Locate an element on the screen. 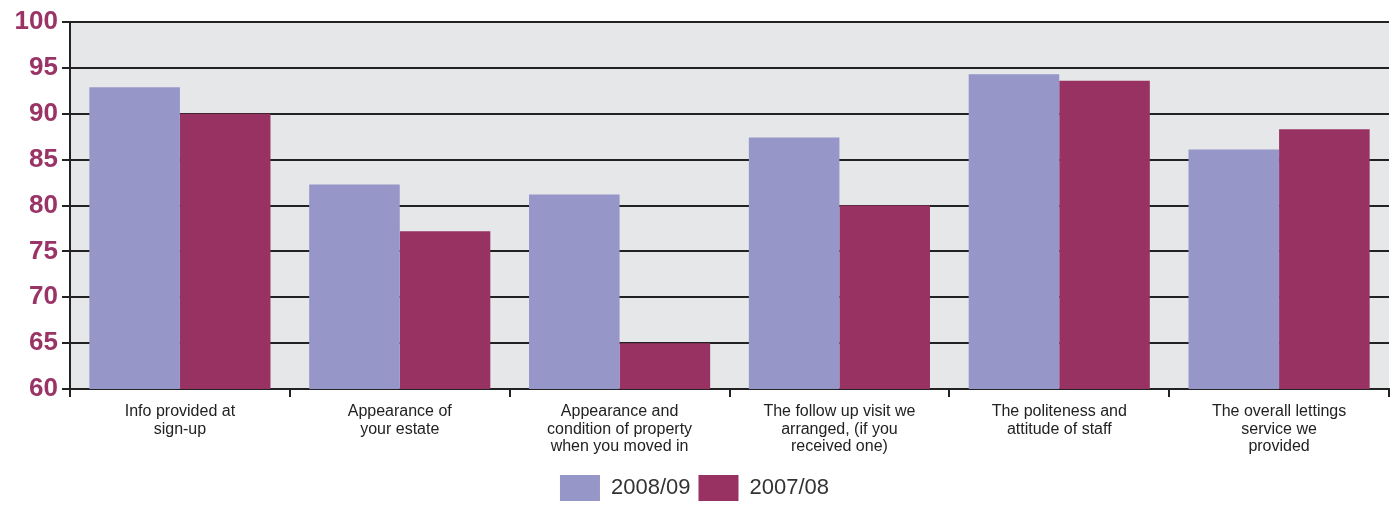  y-tick-label: 80 is located at coordinates (43, 203).